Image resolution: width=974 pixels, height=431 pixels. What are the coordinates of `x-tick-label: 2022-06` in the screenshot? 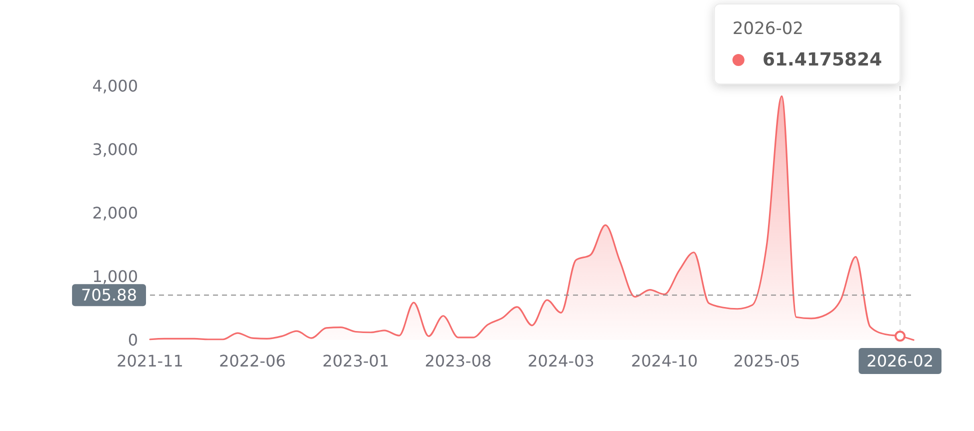 It's located at (252, 361).